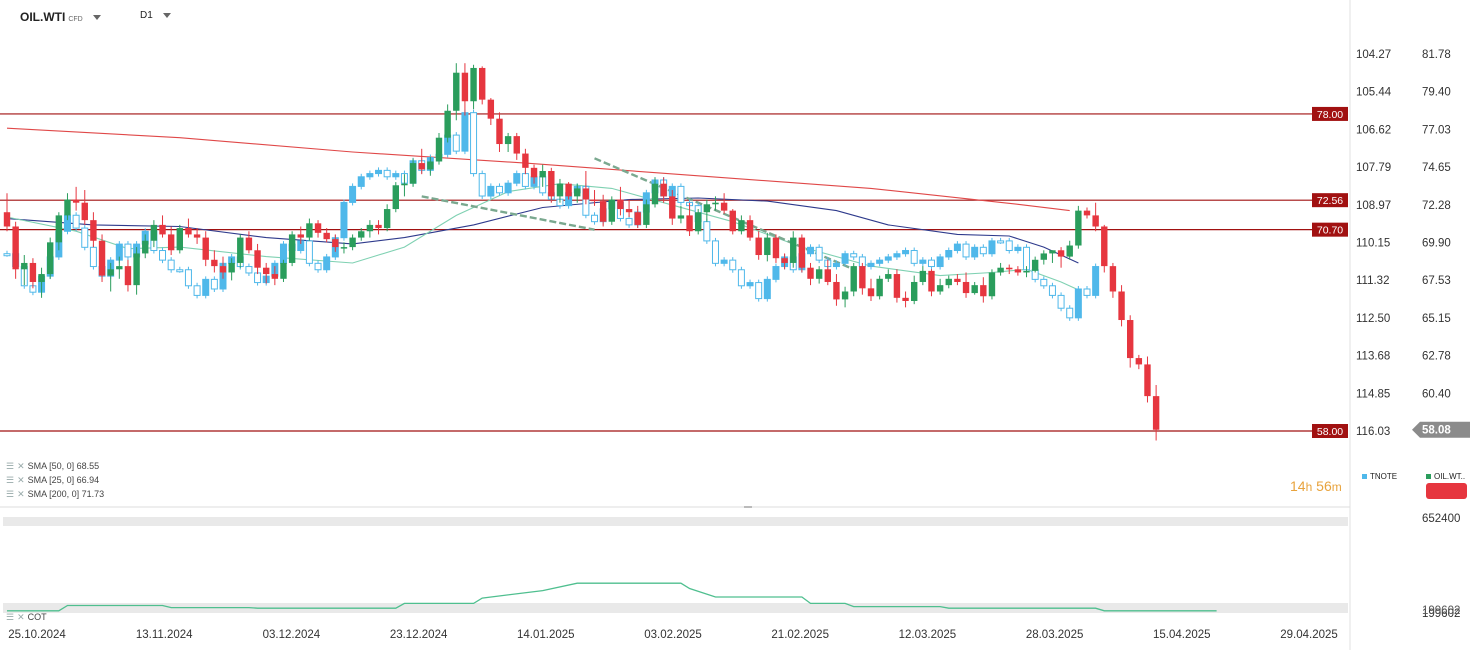 The height and width of the screenshot is (650, 1482). What do you see at coordinates (928, 635) in the screenshot?
I see `x-tick-label: 12.03.2025` at bounding box center [928, 635].